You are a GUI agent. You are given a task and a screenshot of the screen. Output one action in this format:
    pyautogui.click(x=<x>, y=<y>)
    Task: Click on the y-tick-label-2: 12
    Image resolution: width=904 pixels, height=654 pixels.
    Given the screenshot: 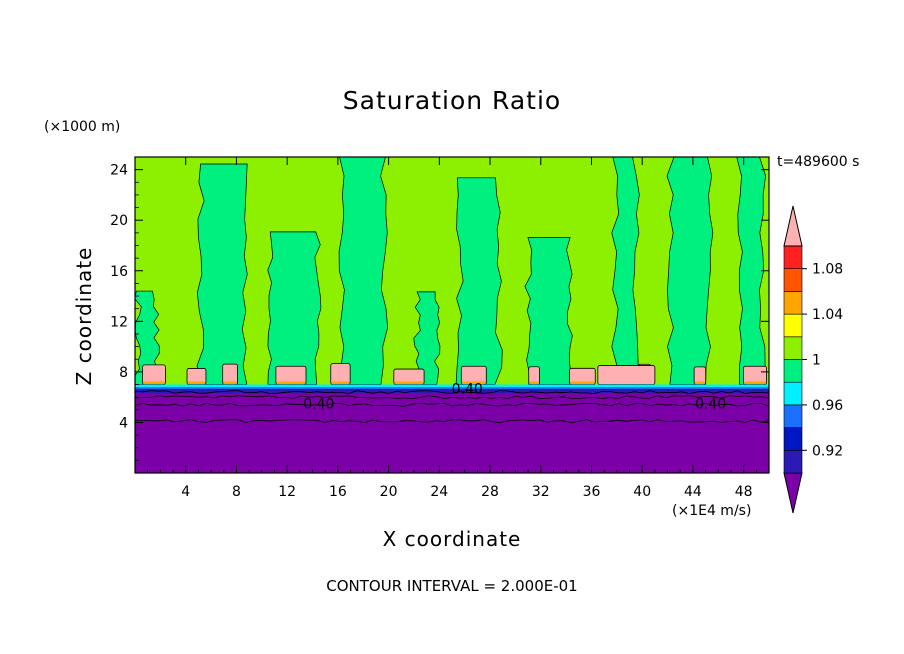 What is the action you would take?
    pyautogui.click(x=119, y=322)
    